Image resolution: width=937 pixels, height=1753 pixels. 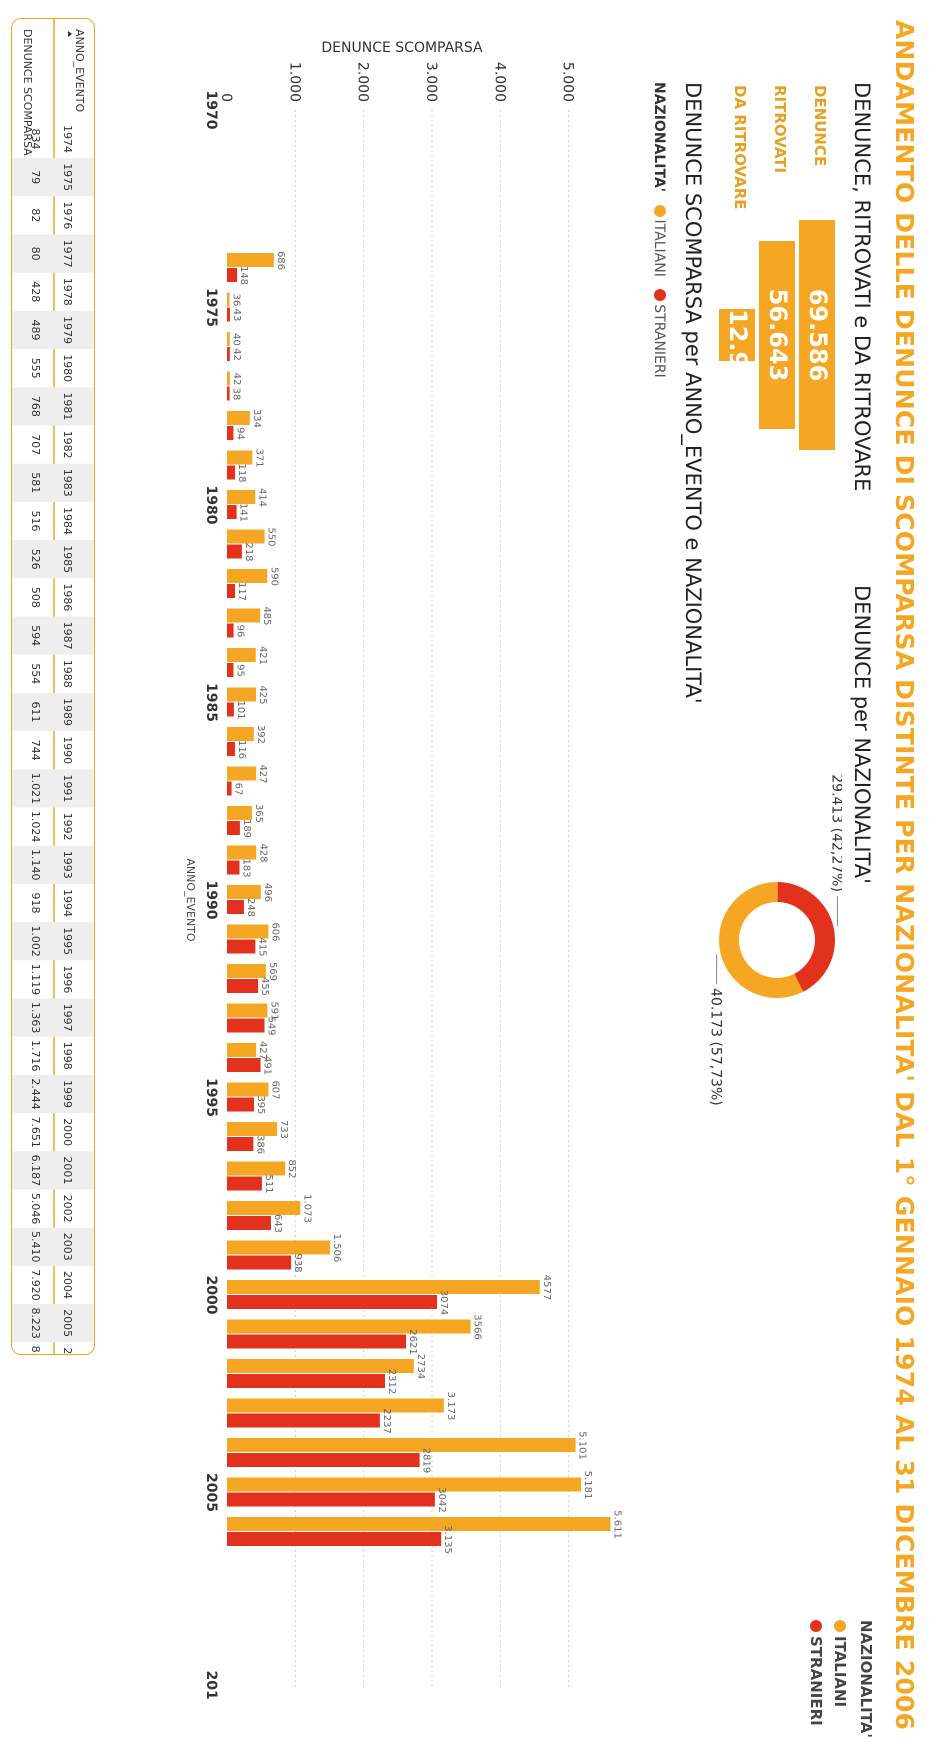 What do you see at coordinates (211, 1097) in the screenshot?
I see `x-tick-label: 1995` at bounding box center [211, 1097].